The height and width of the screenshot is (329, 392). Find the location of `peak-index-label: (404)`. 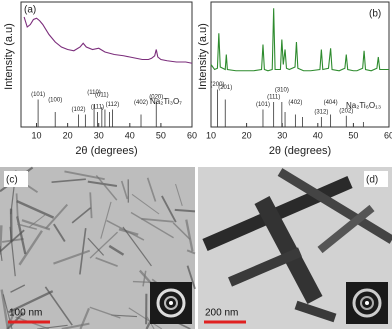

peak-index-label: (404) is located at coordinates (331, 103).